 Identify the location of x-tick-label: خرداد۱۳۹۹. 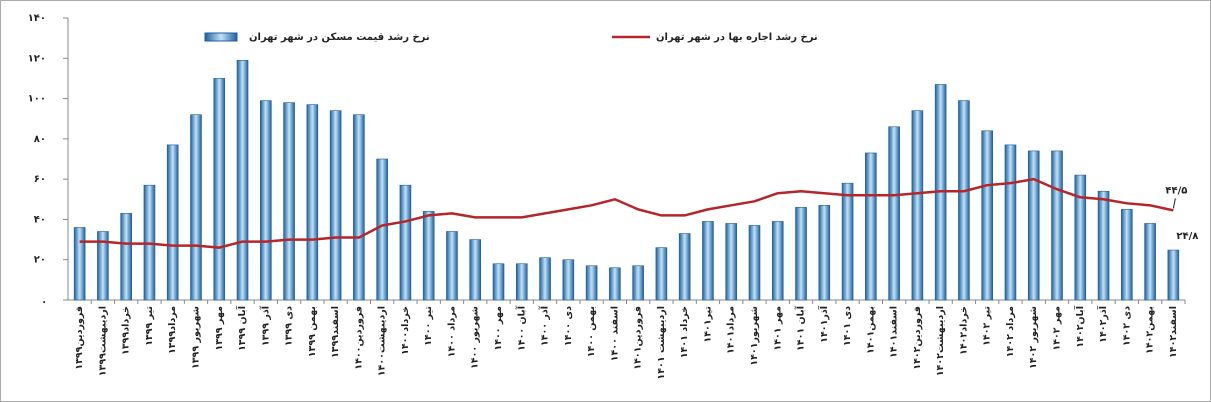
(126, 330).